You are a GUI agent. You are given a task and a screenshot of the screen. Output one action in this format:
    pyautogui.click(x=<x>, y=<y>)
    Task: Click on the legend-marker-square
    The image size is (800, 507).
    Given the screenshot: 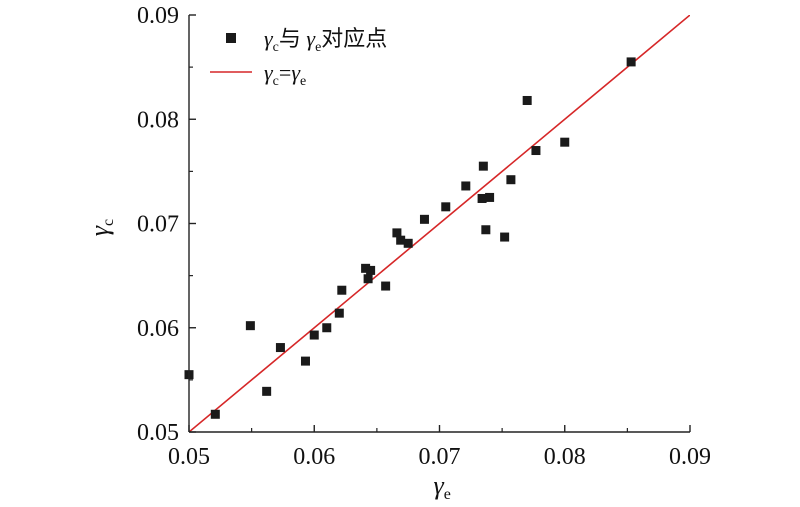 What is the action you would take?
    pyautogui.click(x=231, y=38)
    